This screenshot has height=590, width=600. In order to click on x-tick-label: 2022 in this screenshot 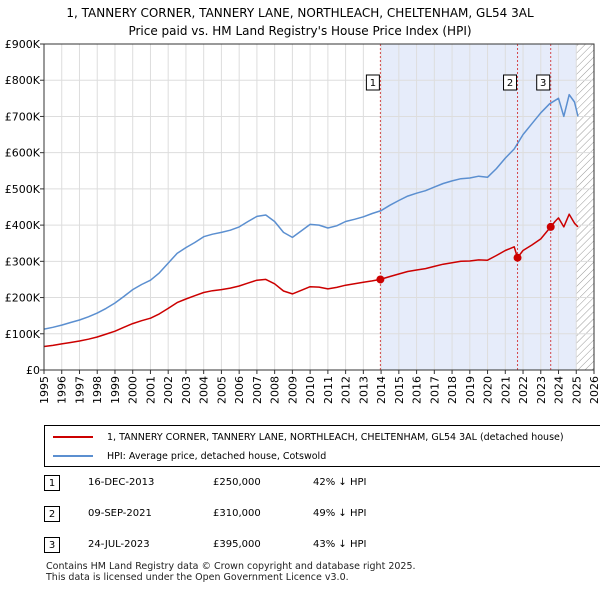, I will do `click(523, 390)`.